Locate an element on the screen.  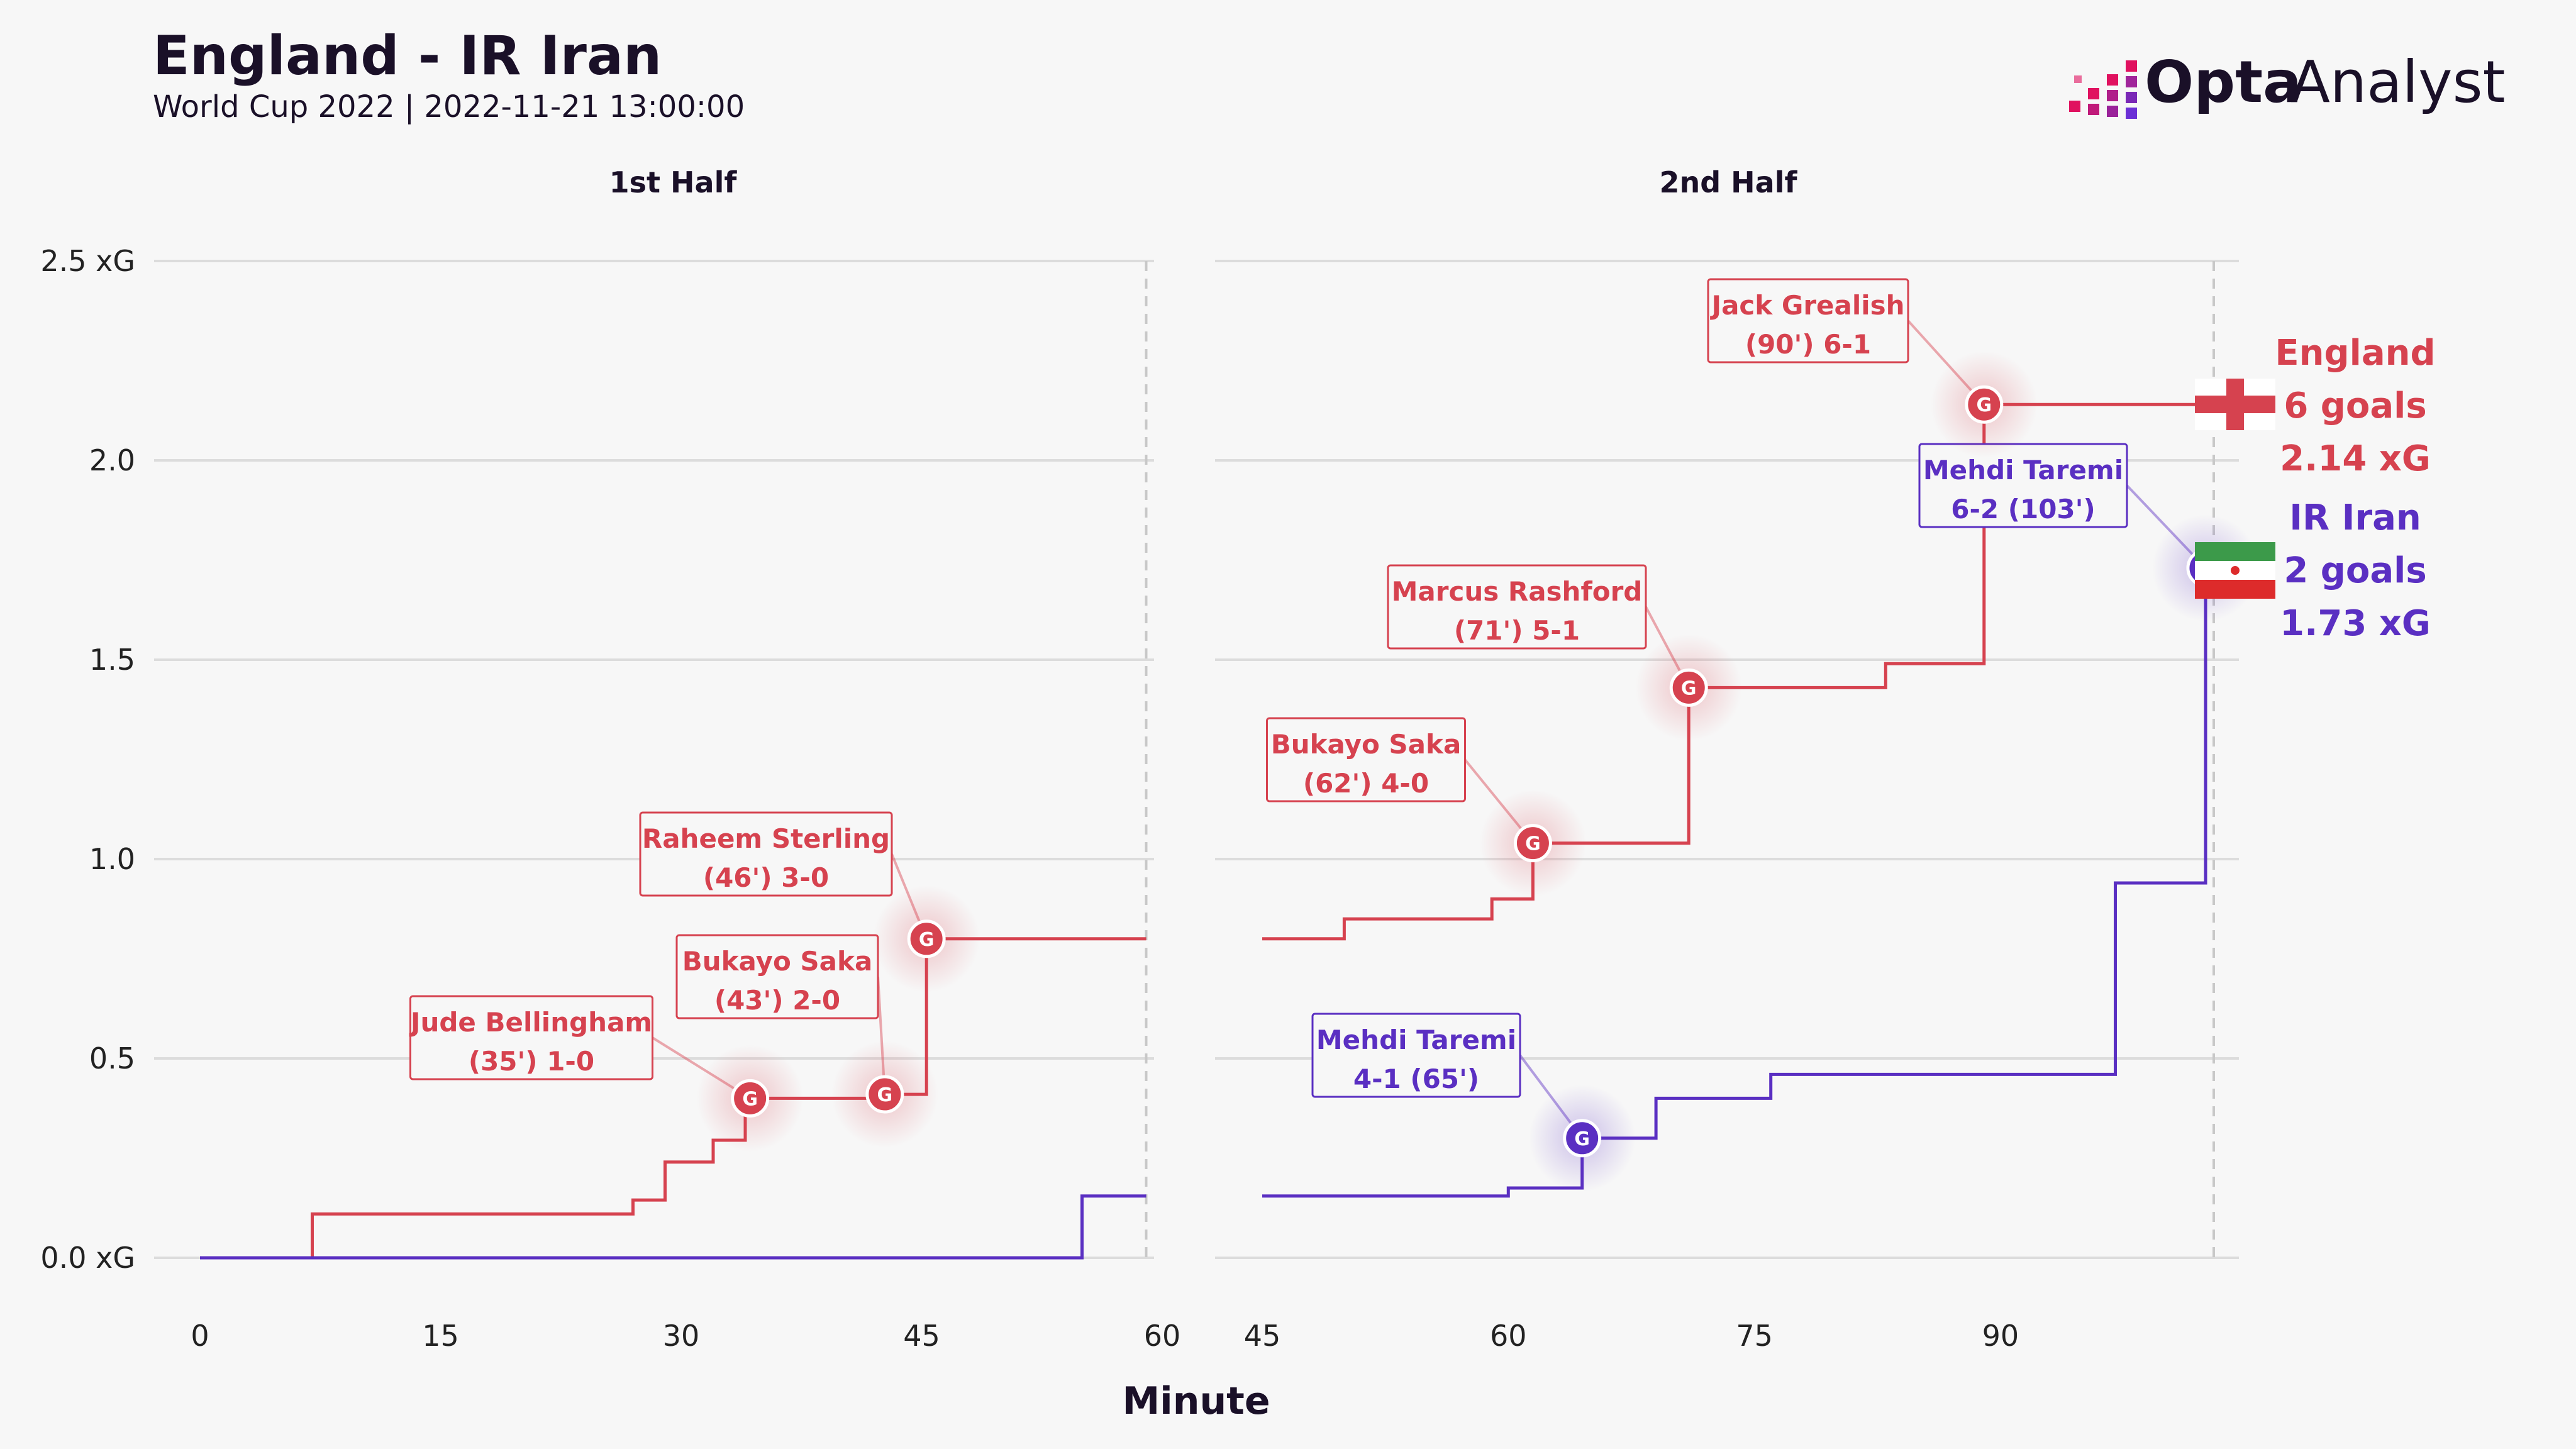
goal-detail-label: (35') 1-0 is located at coordinates (531, 1061).